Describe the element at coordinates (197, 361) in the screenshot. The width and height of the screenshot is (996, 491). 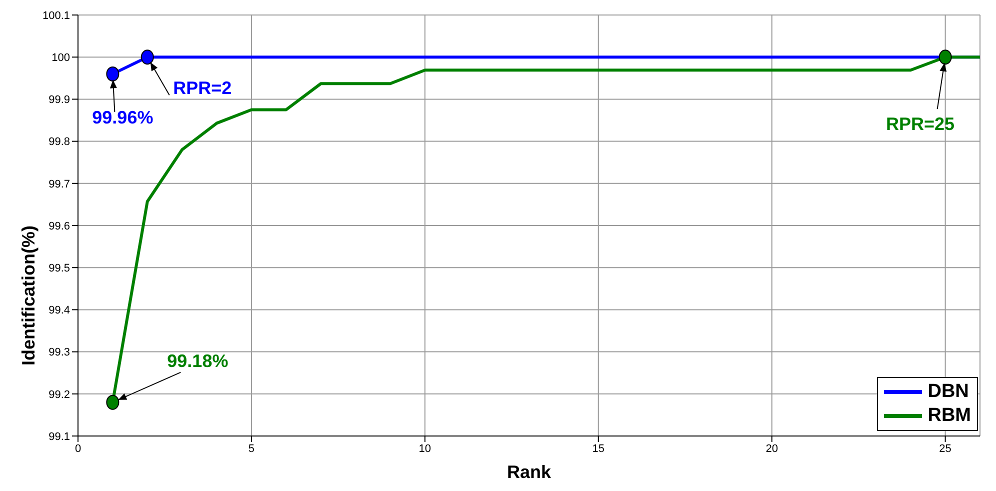
I see `annotation: 99.18%` at that location.